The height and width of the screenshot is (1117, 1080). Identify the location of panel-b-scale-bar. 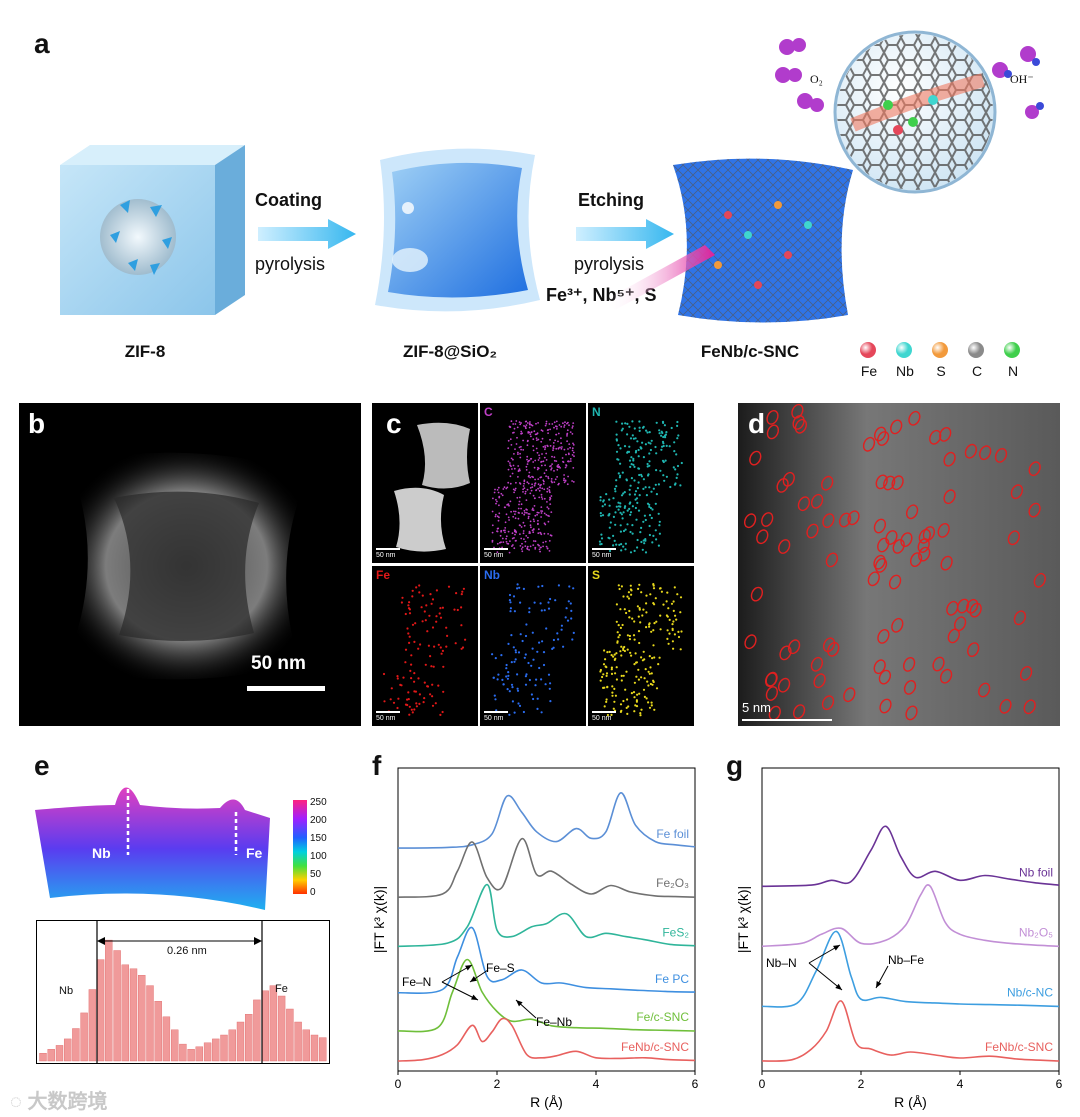
(286, 688).